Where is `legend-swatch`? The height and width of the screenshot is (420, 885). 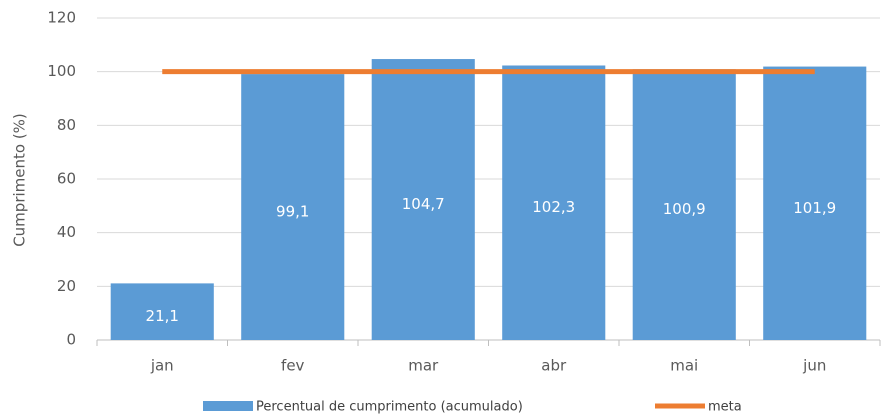
legend-swatch is located at coordinates (228, 406).